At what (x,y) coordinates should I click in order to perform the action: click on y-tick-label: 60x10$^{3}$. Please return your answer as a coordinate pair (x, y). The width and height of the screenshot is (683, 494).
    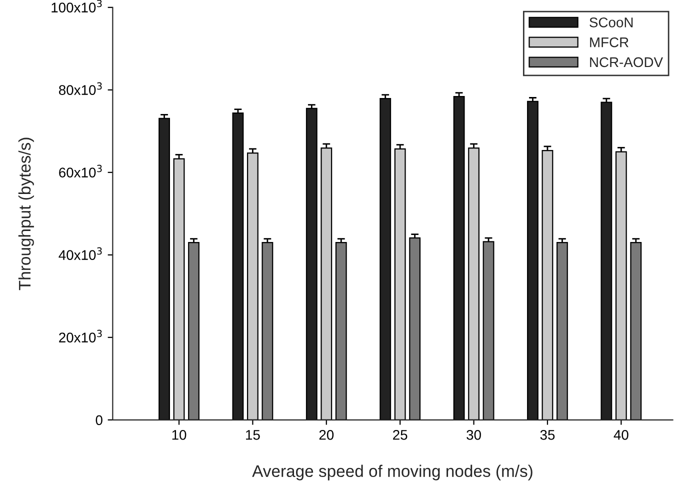
    Looking at the image, I should click on (80, 171).